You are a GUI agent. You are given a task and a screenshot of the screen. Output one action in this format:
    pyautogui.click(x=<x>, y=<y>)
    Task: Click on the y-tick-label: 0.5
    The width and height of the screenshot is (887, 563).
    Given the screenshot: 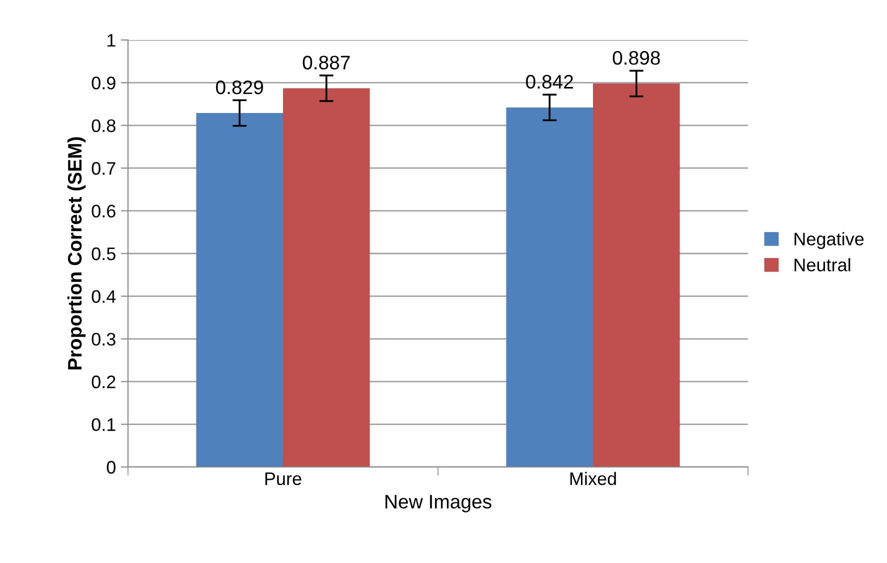 What is the action you would take?
    pyautogui.click(x=104, y=253)
    